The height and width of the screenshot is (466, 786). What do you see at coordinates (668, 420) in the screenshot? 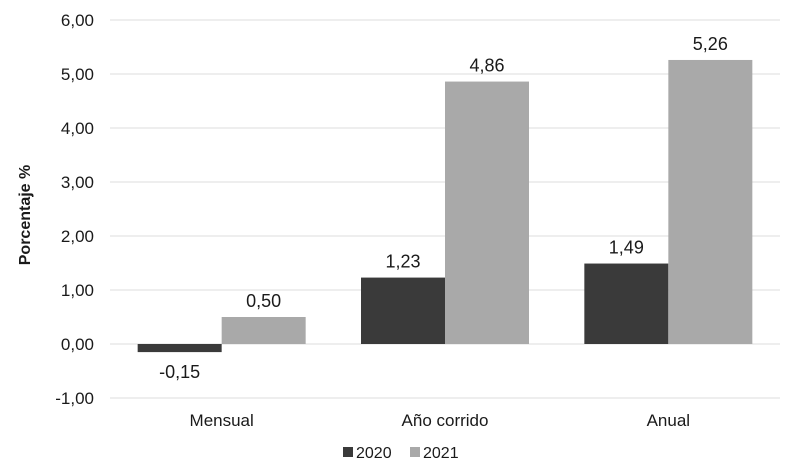
I see `x-category-label: Anual` at bounding box center [668, 420].